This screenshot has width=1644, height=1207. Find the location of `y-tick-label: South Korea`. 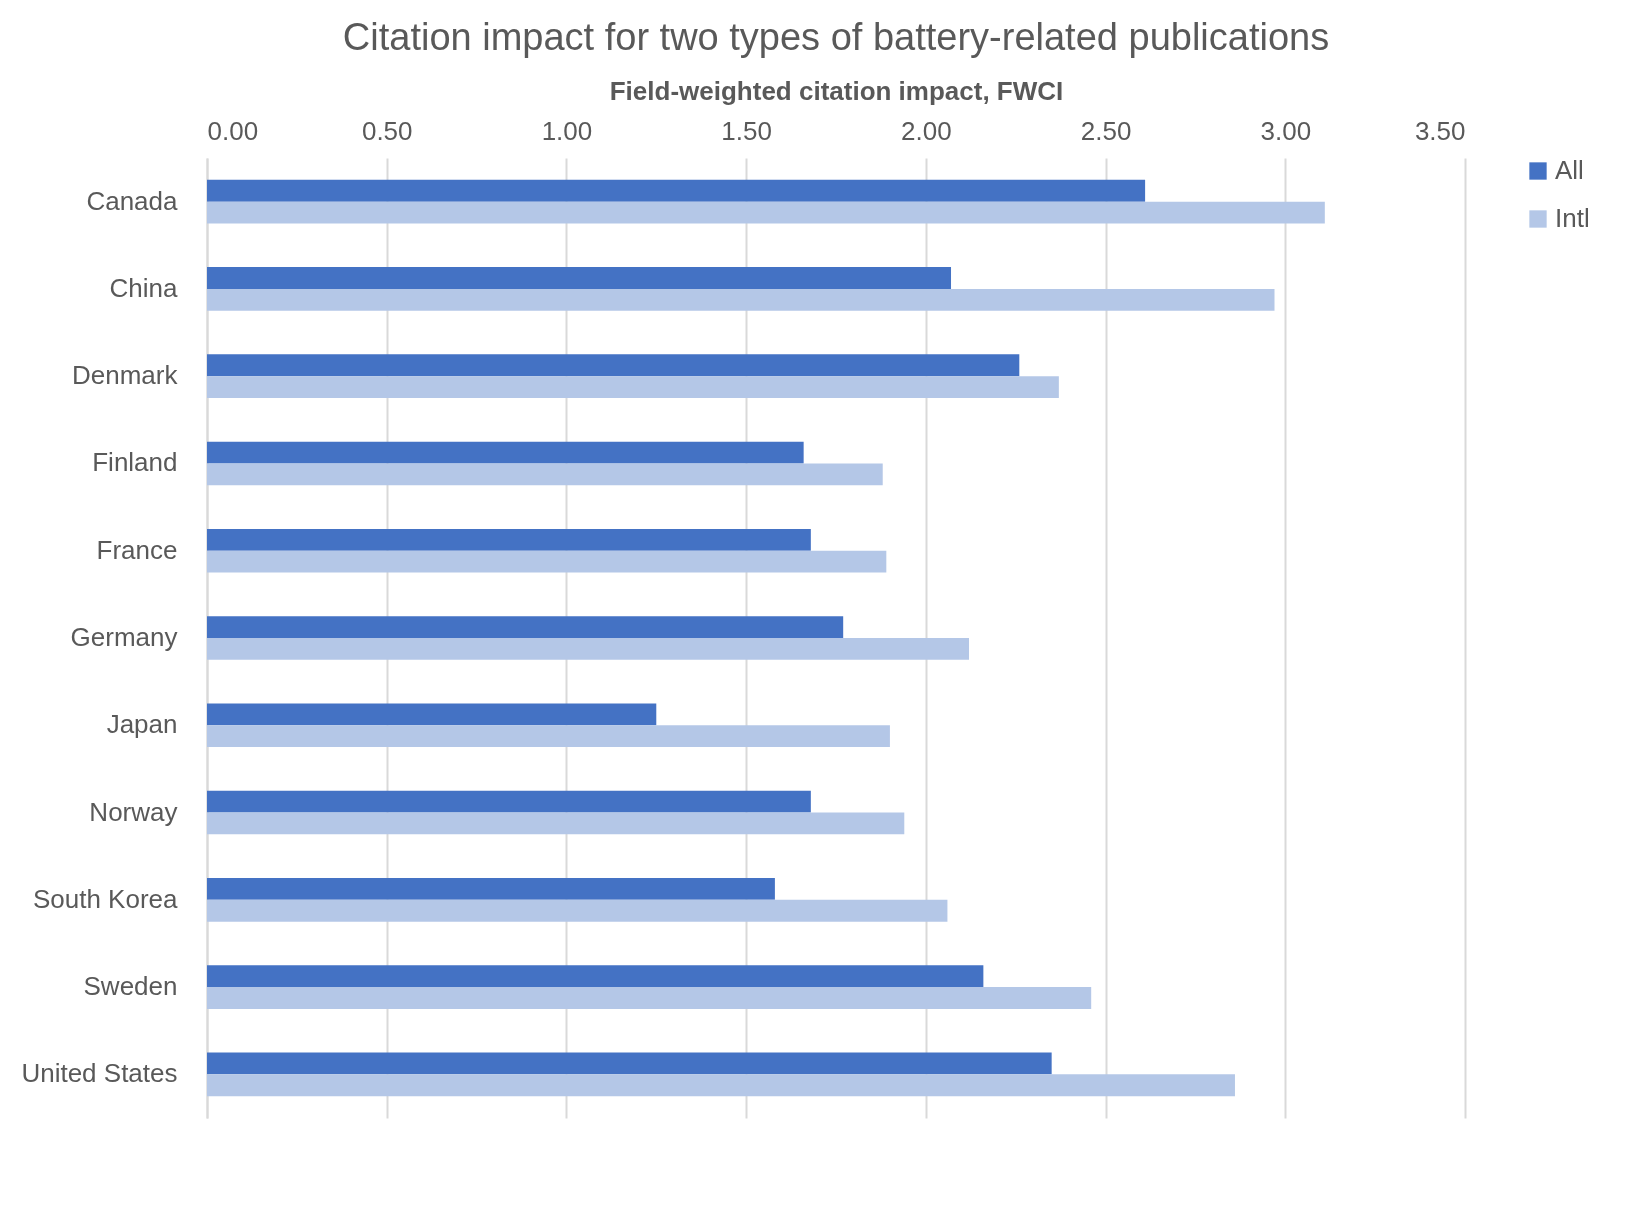

y-tick-label: South Korea is located at coordinates (105, 898).